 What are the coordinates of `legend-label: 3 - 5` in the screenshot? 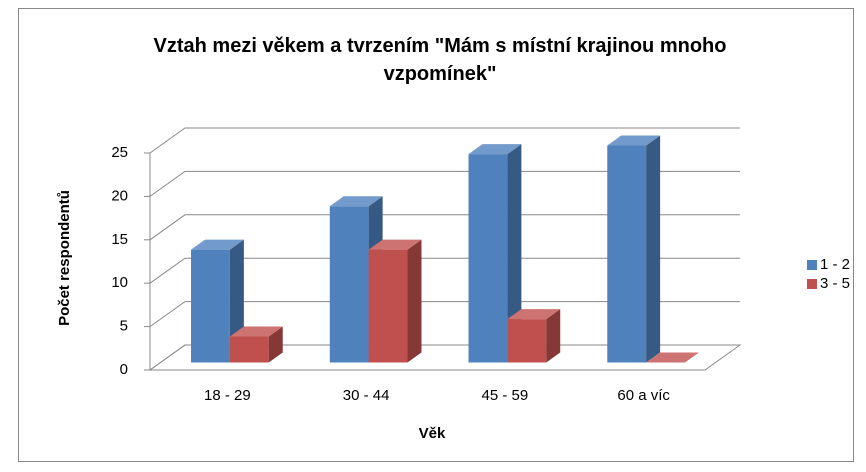 It's located at (835, 283).